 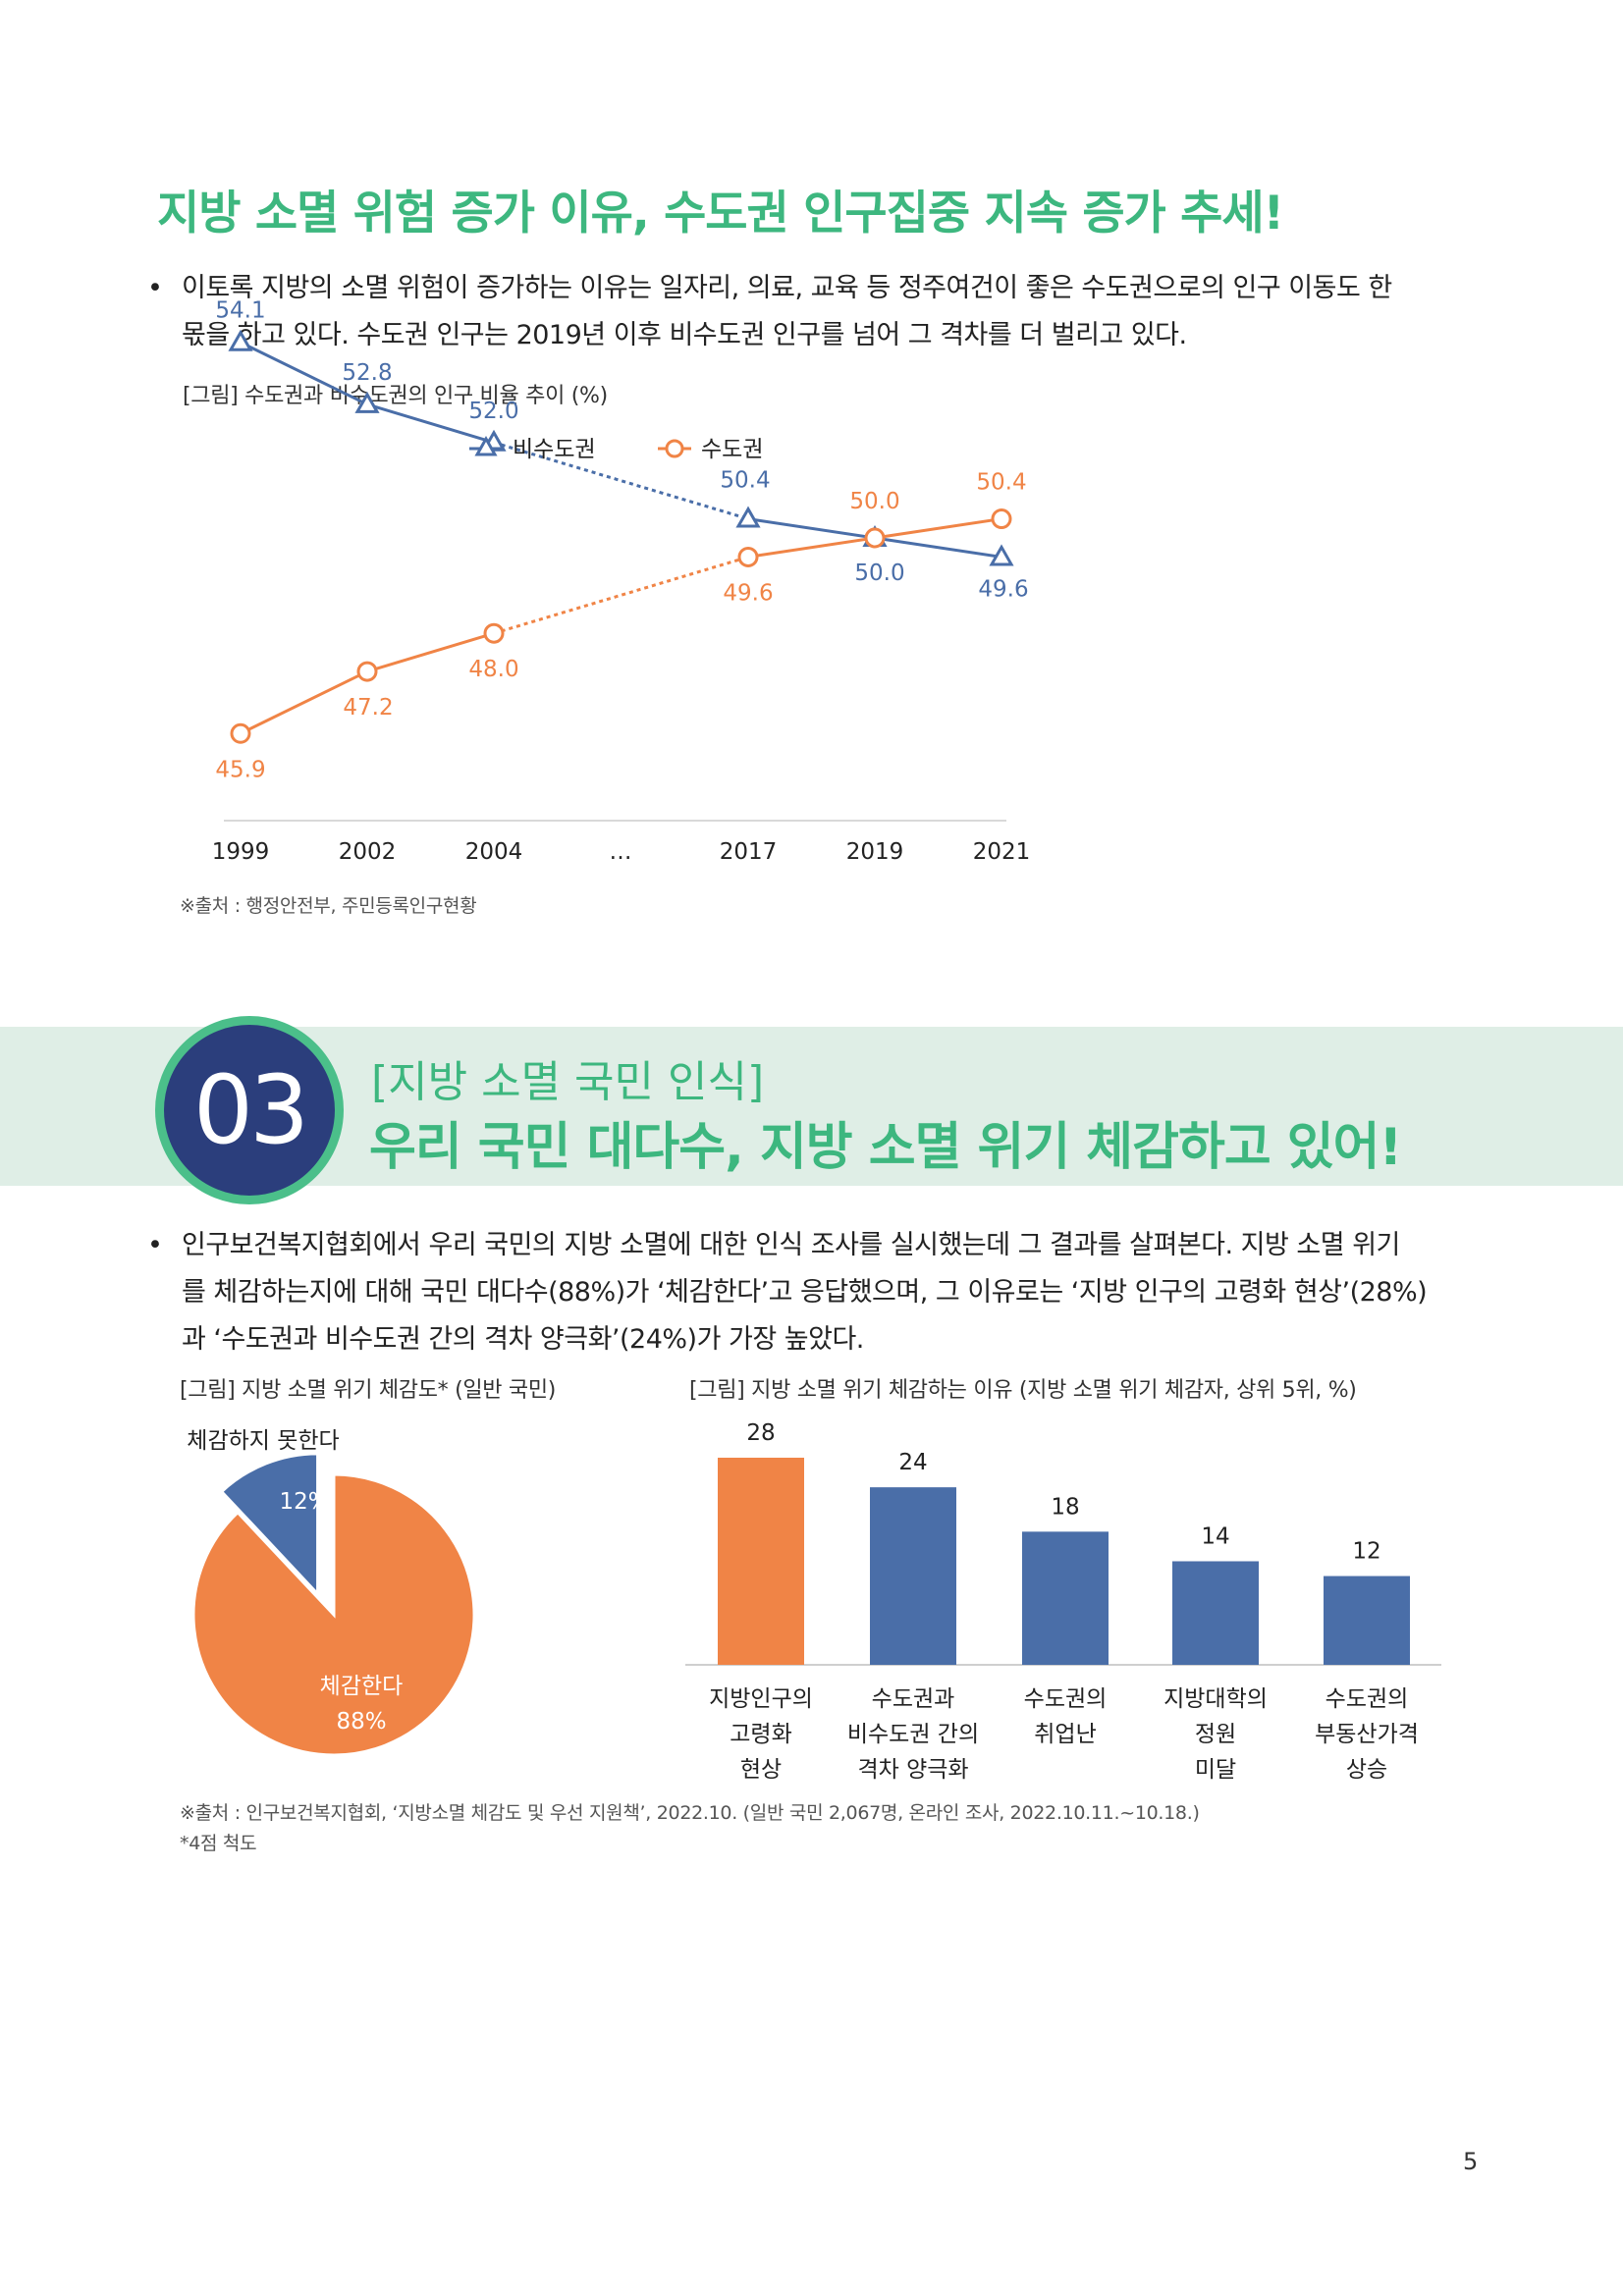 I want to click on pie-slice-small, so click(x=269, y=1525).